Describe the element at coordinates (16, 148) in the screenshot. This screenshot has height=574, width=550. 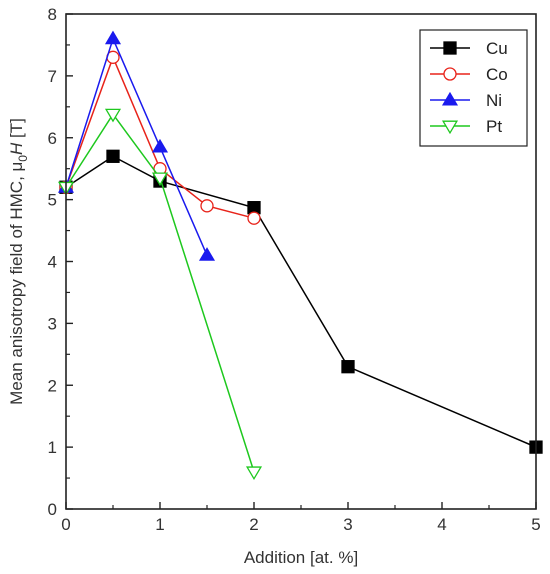
I see `y-title-variable: H` at that location.